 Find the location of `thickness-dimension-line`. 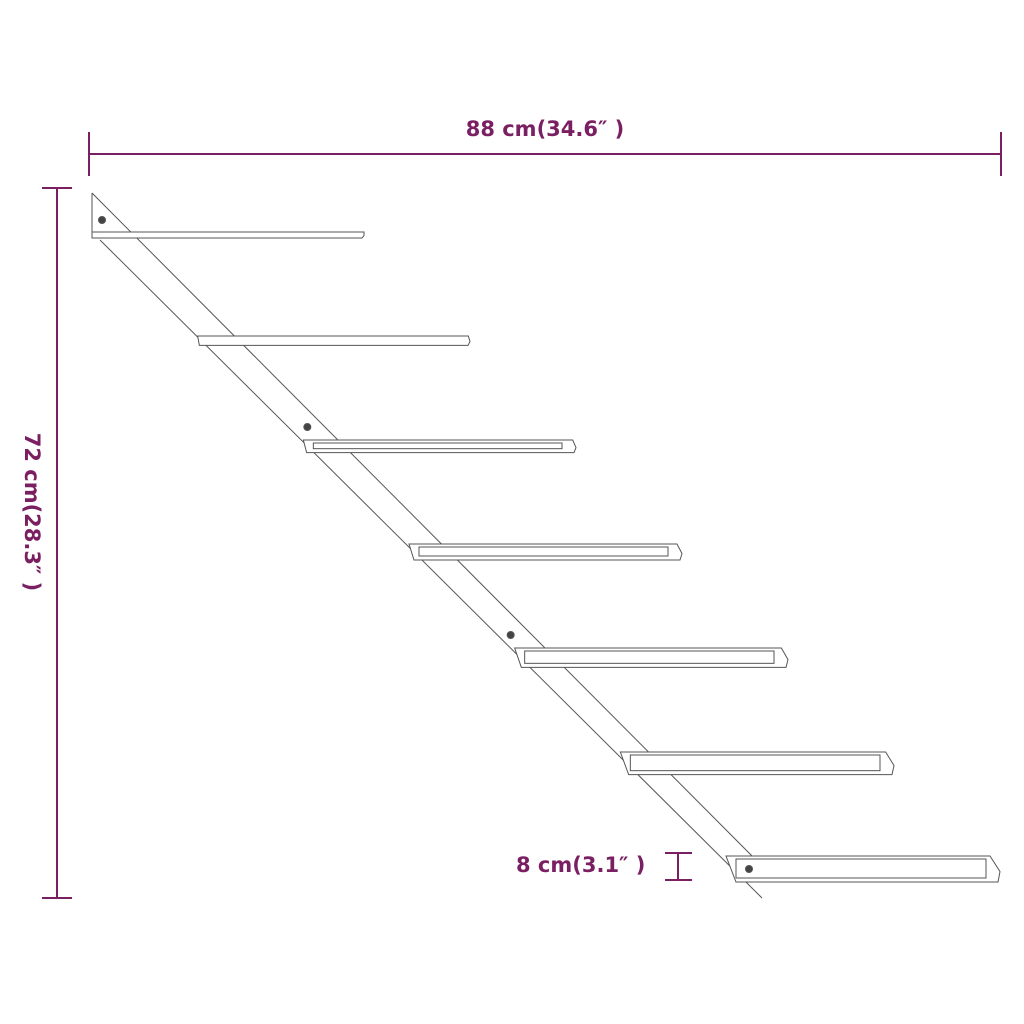

thickness-dimension-line is located at coordinates (678, 866).